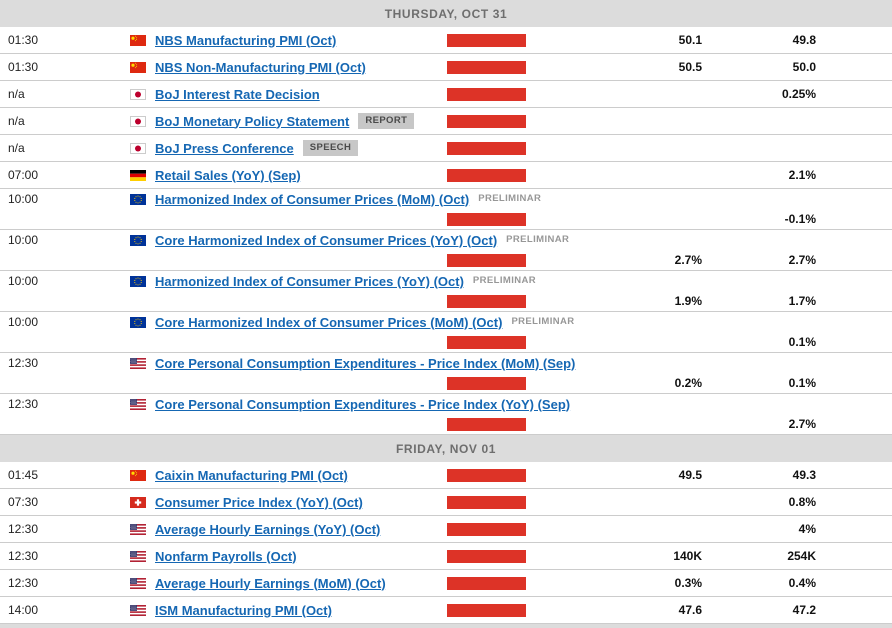 The image size is (892, 628). What do you see at coordinates (802, 301) in the screenshot?
I see `previous-value: 1.7%` at bounding box center [802, 301].